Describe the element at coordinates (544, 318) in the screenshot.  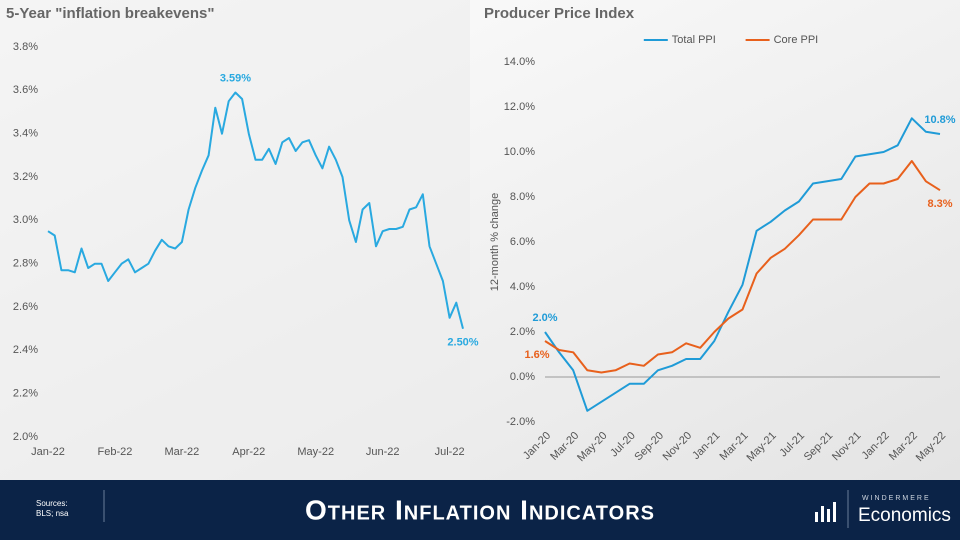
I see `data-label: 2.0%` at that location.